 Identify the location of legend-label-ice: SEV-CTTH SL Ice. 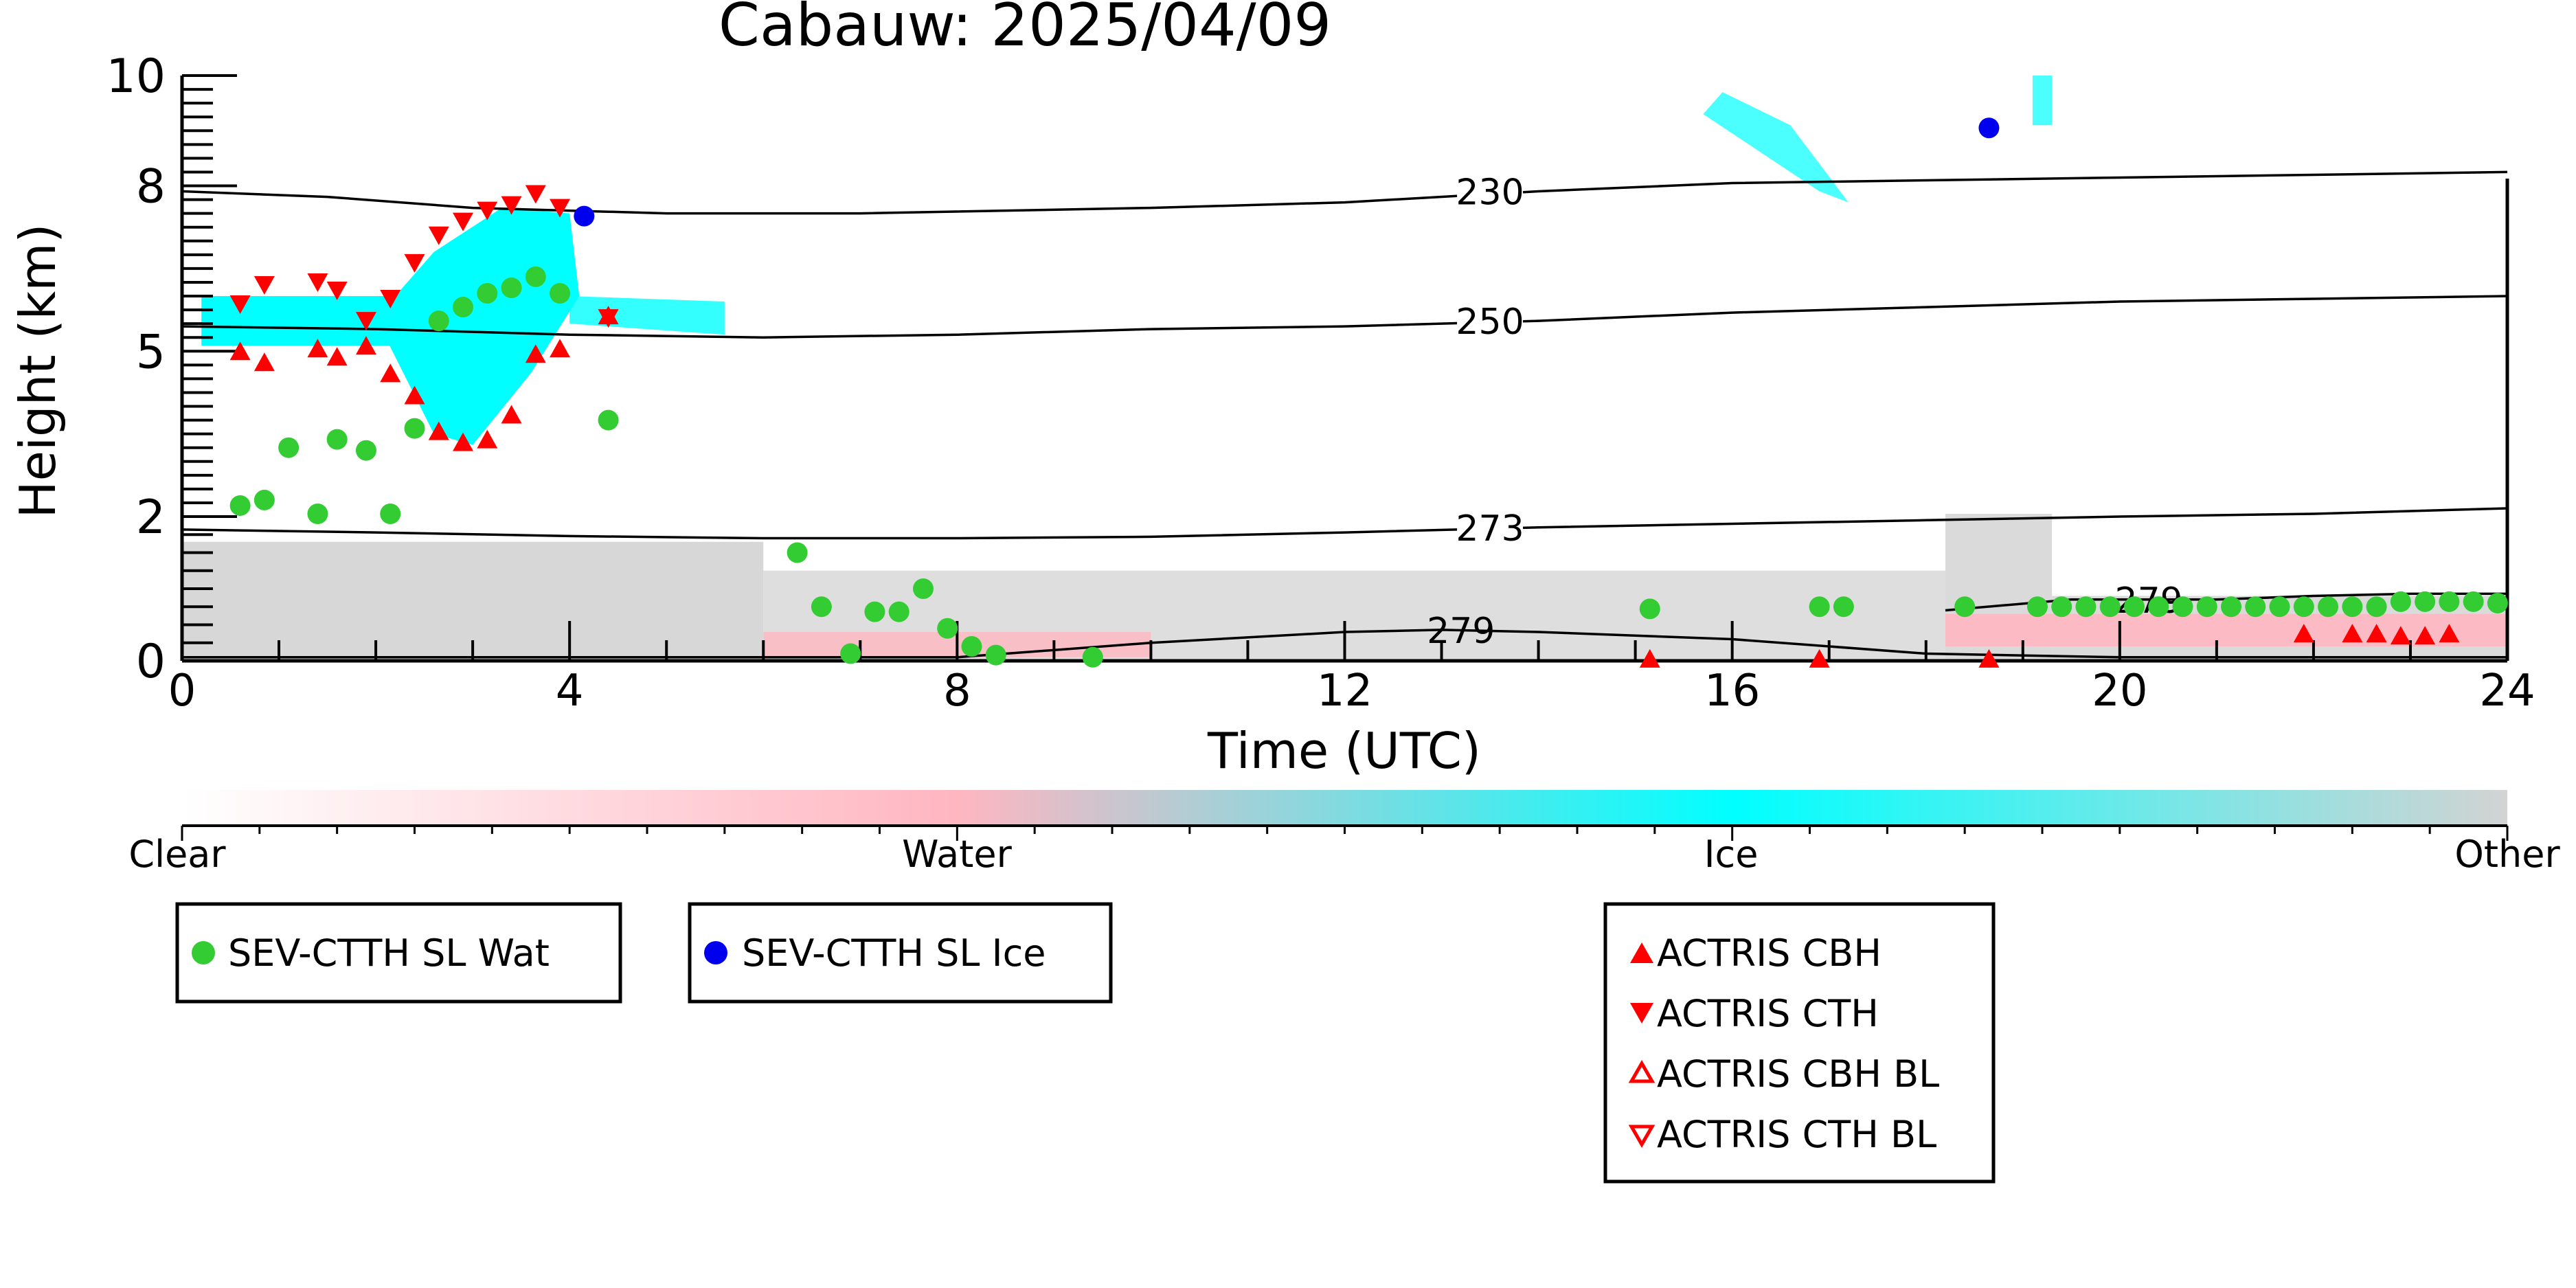
(894, 953).